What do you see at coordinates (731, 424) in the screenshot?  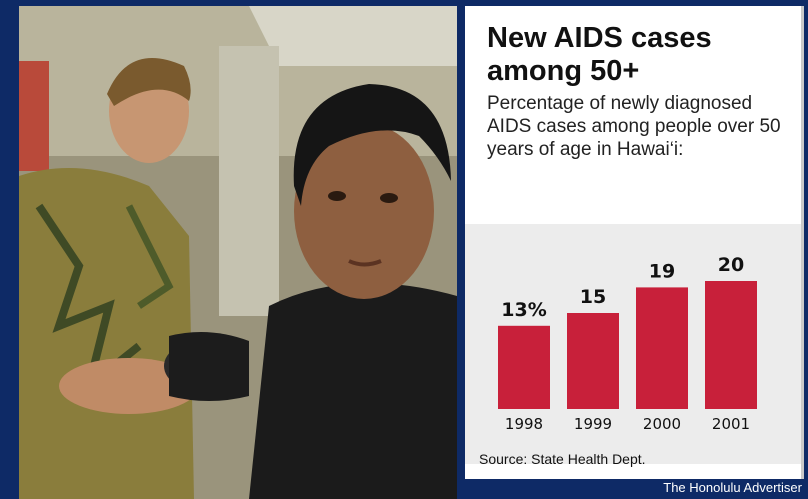 I see `category-label-2001: 2001` at bounding box center [731, 424].